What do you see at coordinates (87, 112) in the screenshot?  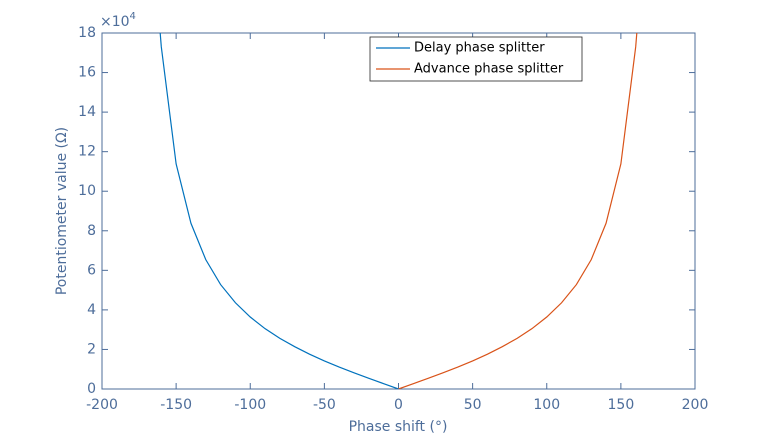 I see `y-tick-label: 14` at bounding box center [87, 112].